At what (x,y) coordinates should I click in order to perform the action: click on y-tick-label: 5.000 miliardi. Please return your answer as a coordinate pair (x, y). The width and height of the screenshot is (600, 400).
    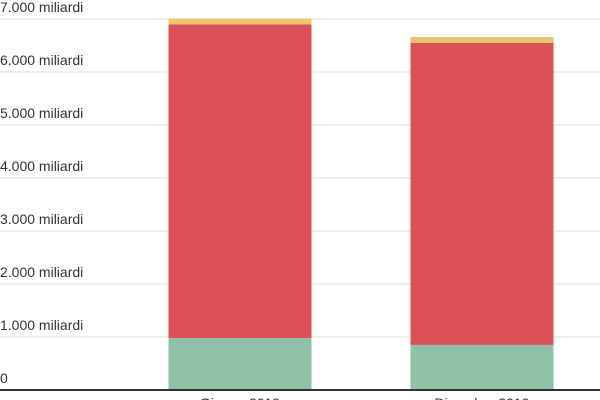
    Looking at the image, I should click on (41, 113).